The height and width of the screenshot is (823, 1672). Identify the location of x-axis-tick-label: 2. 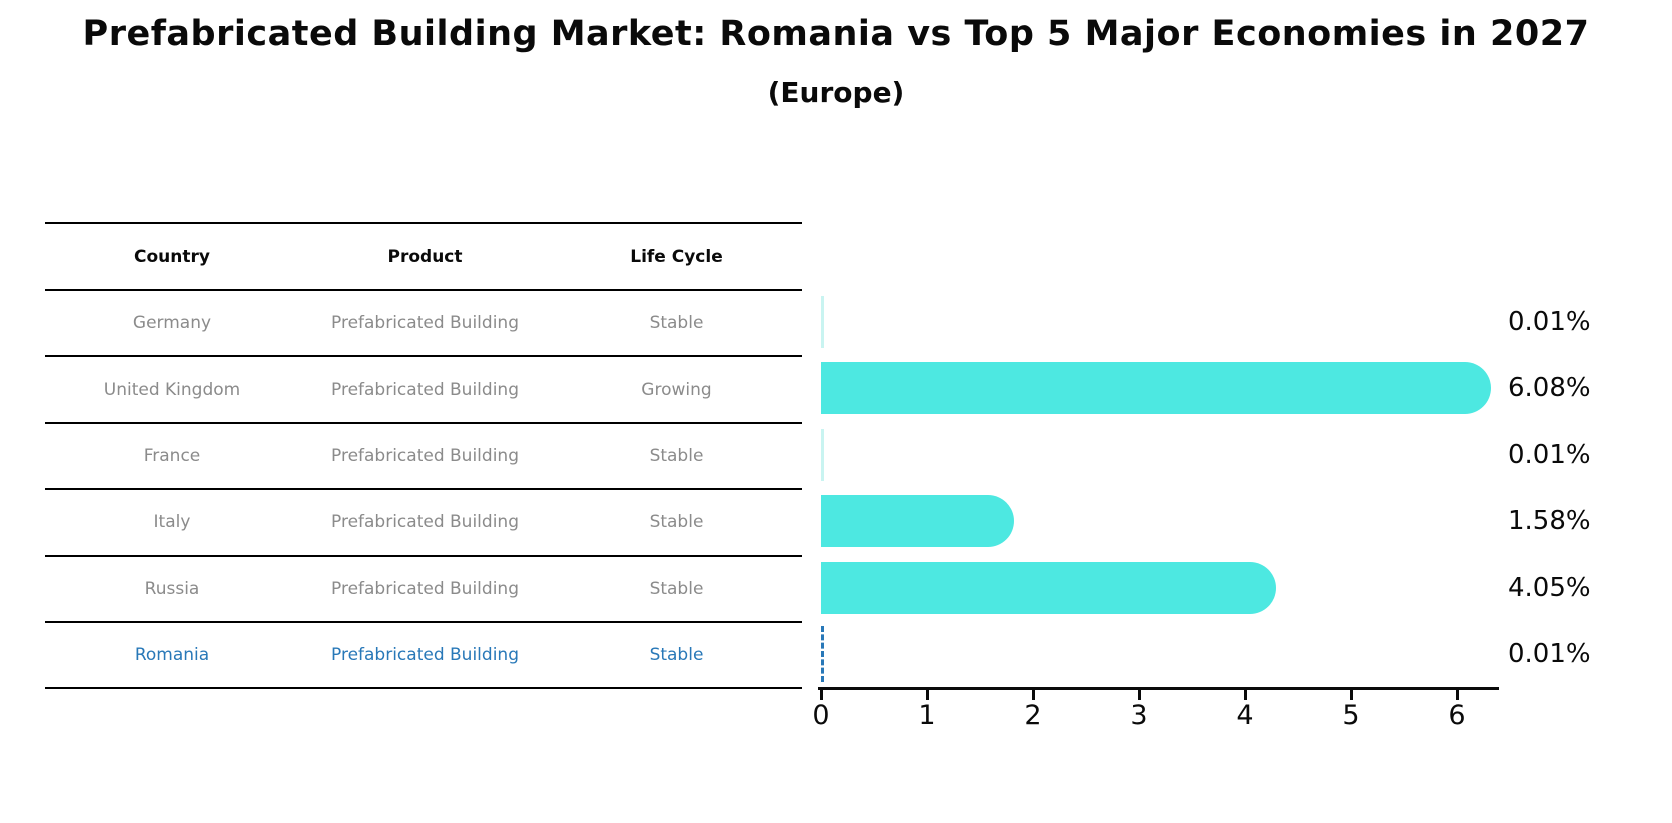
(1033, 715).